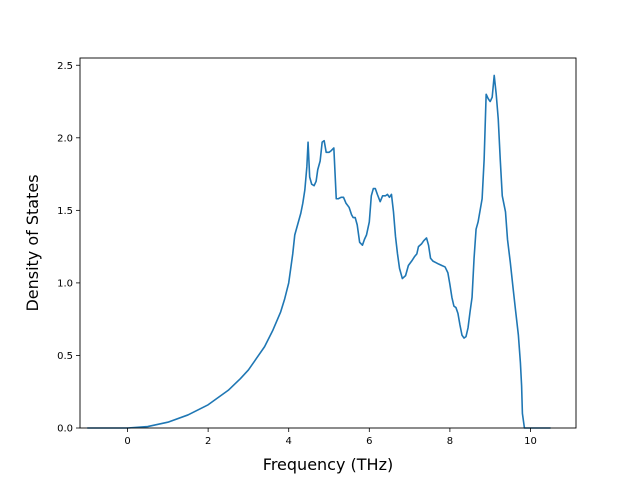 The height and width of the screenshot is (480, 640). I want to click on y-tick-label: 2.0, so click(65, 138).